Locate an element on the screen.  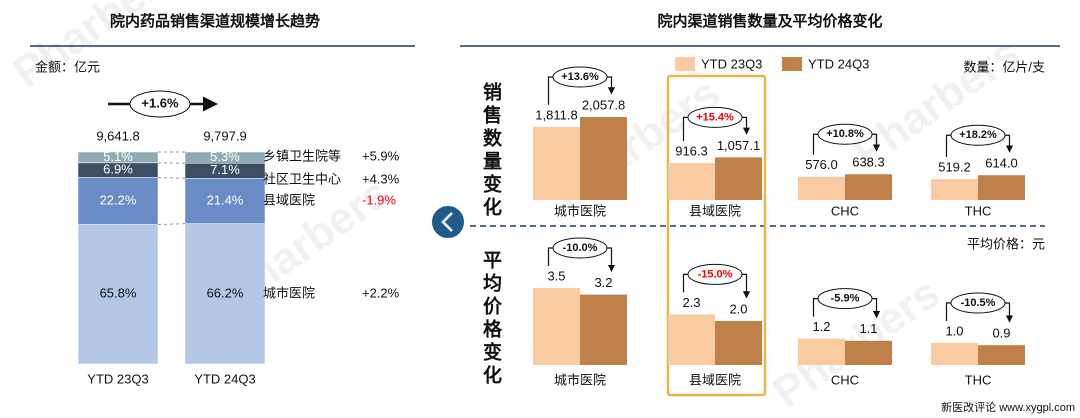
segment-label: 66.2% is located at coordinates (225, 292).